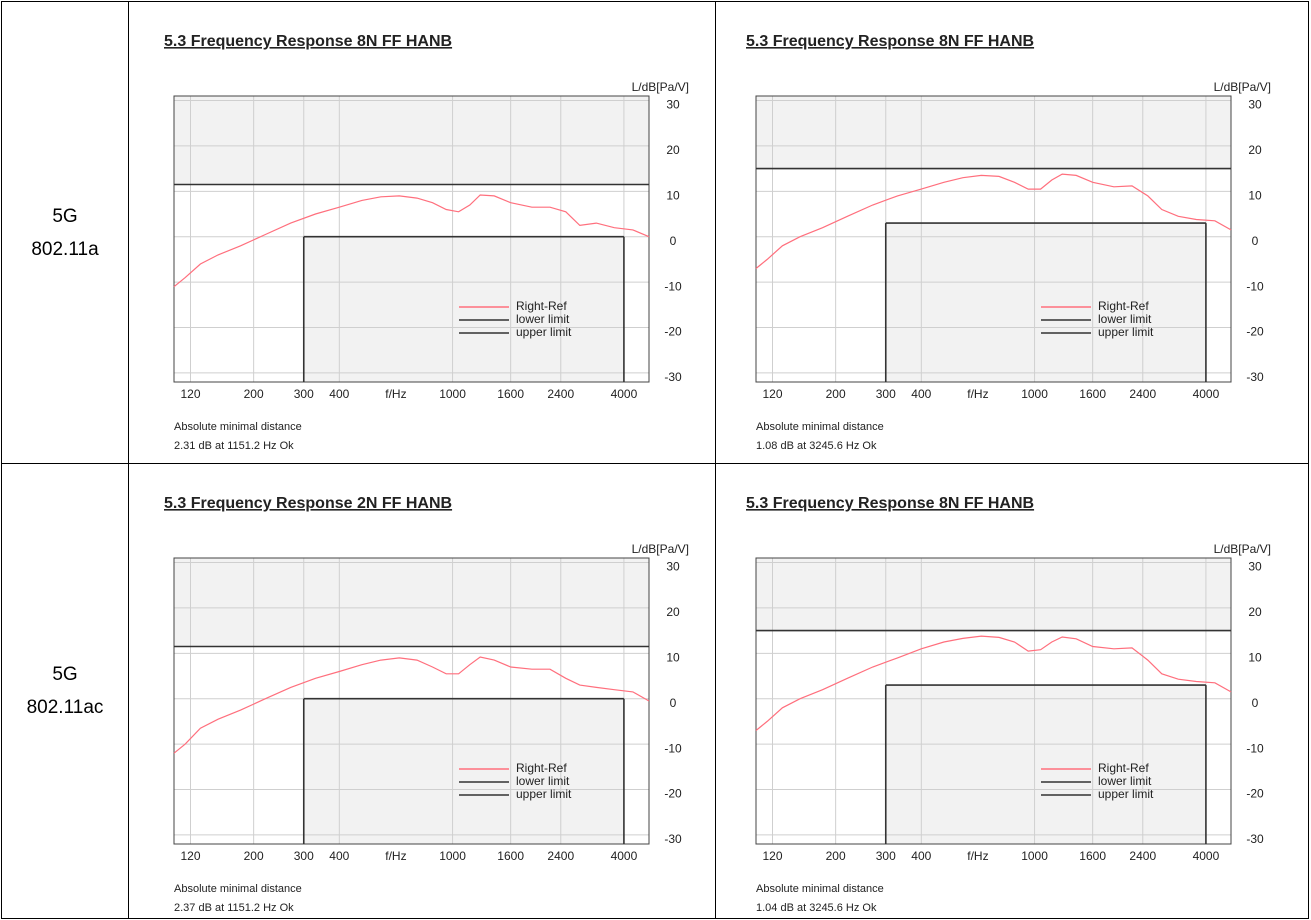 This screenshot has height=920, width=1311. What do you see at coordinates (65, 691) in the screenshot?
I see `row-label-cell: 5G 802.11ac` at bounding box center [65, 691].